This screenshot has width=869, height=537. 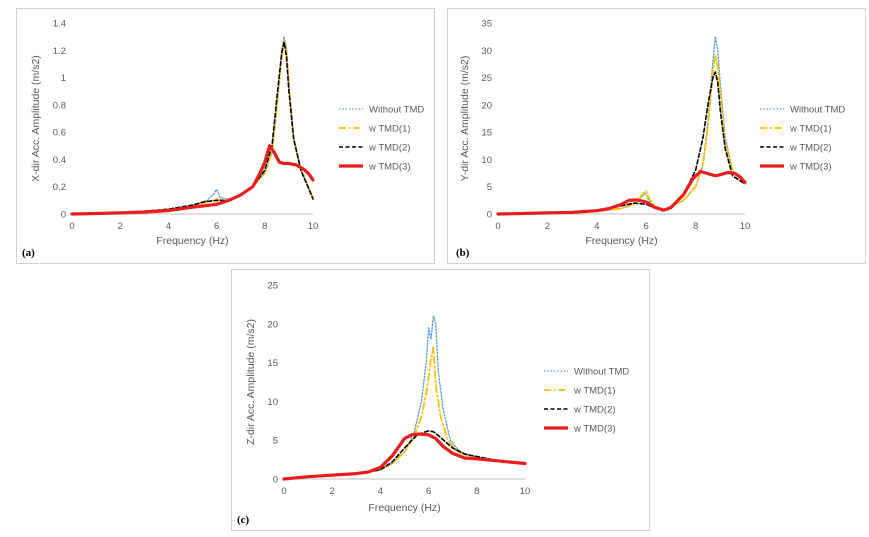 What do you see at coordinates (59, 133) in the screenshot?
I see `y-tick-label: 0.6` at bounding box center [59, 133].